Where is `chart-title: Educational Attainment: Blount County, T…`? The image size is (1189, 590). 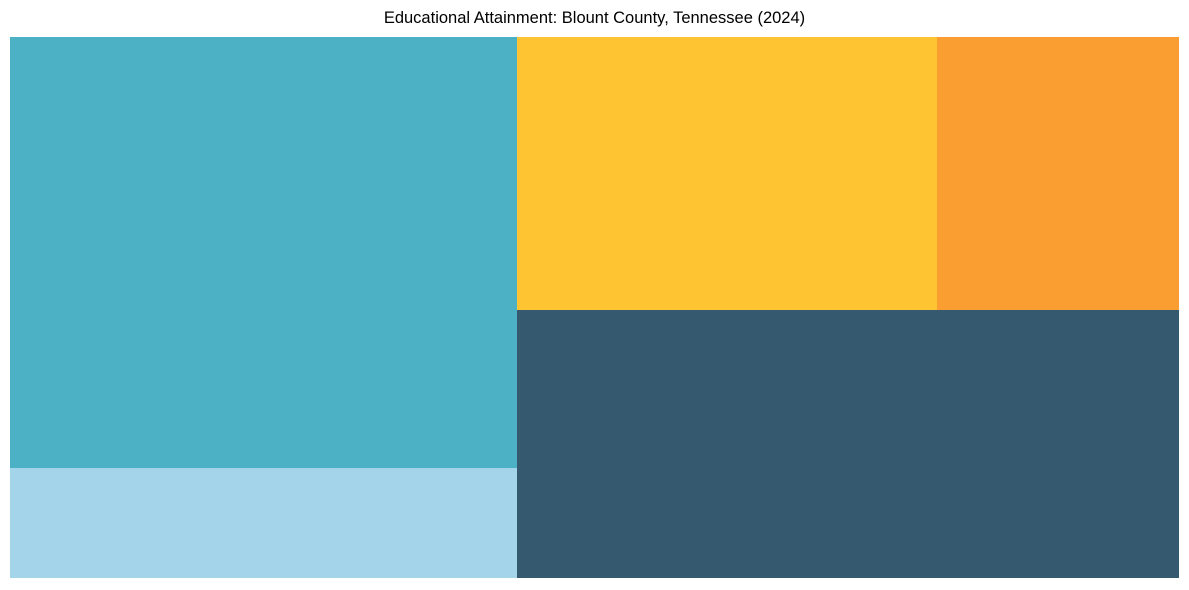 chart-title: Educational Attainment: Blount County, T… is located at coordinates (594, 18).